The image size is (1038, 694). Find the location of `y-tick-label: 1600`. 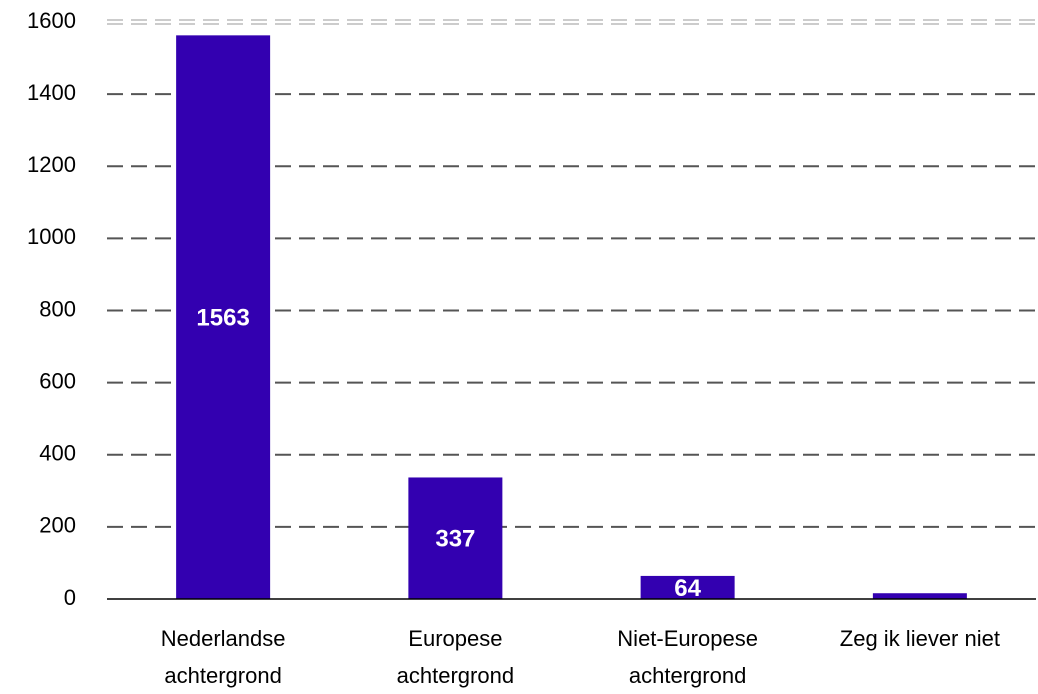

y-tick-label: 1600 is located at coordinates (51, 20).